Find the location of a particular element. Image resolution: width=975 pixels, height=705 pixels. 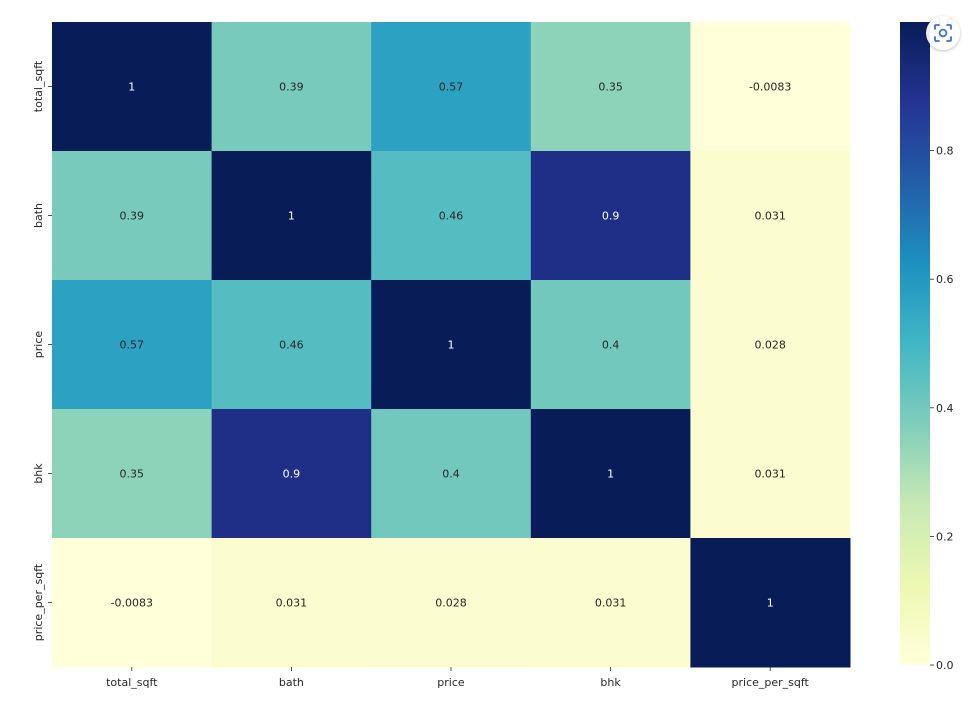

y-tick-label: bath is located at coordinates (38, 215).